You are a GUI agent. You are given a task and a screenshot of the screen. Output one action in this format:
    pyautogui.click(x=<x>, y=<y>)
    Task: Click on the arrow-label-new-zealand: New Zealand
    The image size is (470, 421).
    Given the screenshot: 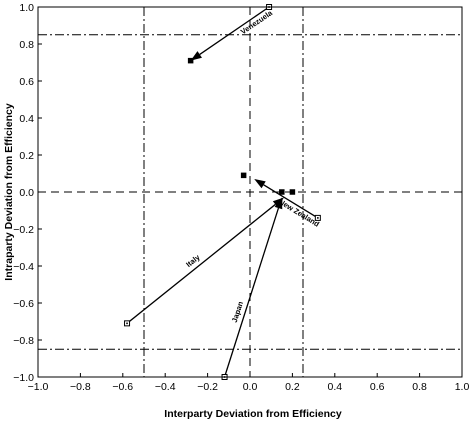 What is the action you would take?
    pyautogui.click(x=299, y=213)
    